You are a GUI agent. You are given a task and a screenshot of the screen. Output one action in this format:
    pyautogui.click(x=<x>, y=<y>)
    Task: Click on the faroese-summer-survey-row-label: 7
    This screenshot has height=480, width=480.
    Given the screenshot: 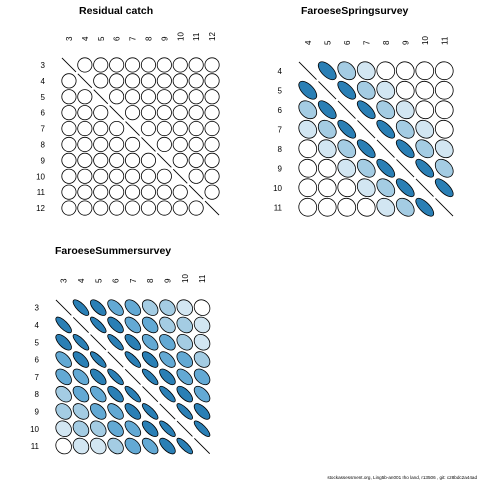 What is the action you would take?
    pyautogui.click(x=37, y=377)
    